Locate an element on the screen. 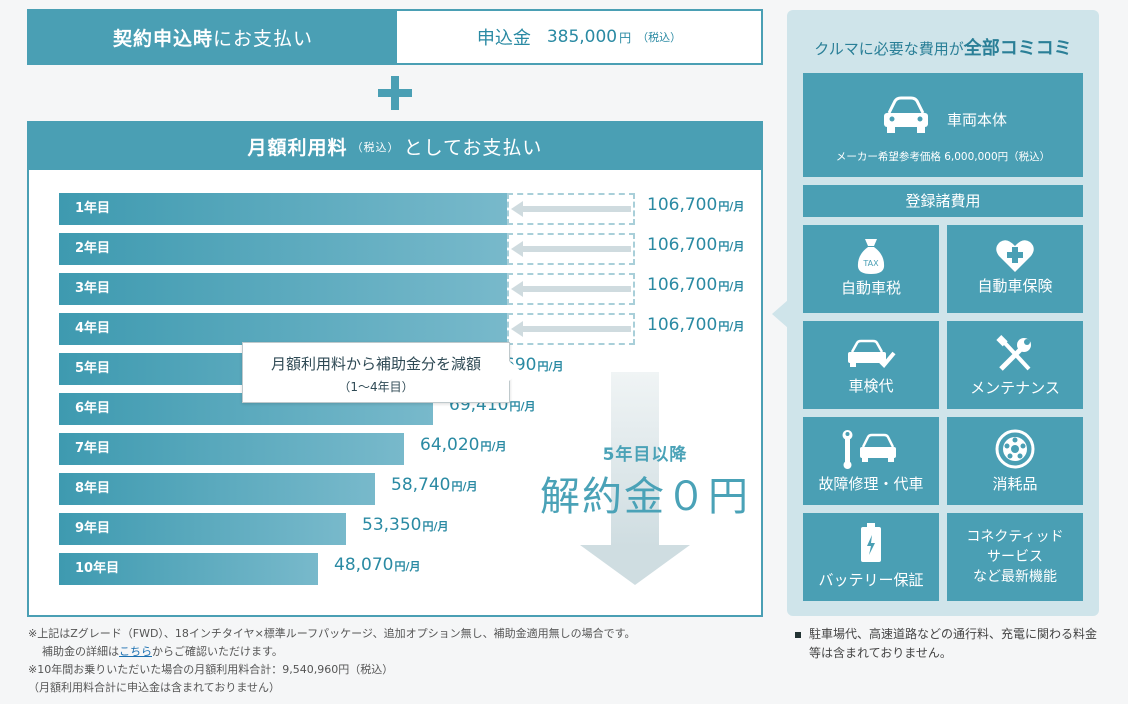 The width and height of the screenshot is (1128, 704). tile-vehicle: 車両本体 メーカー希望参考価格 6,000,000円（税込） is located at coordinates (943, 125).